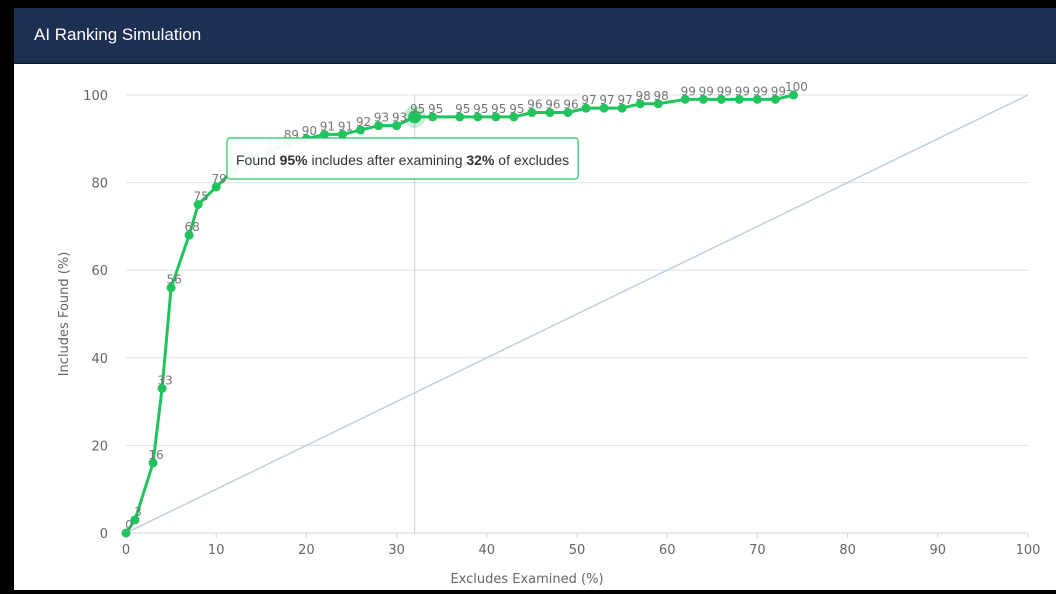 The height and width of the screenshot is (594, 1056). What do you see at coordinates (191, 227) in the screenshot?
I see `point-label-5: 68` at bounding box center [191, 227].